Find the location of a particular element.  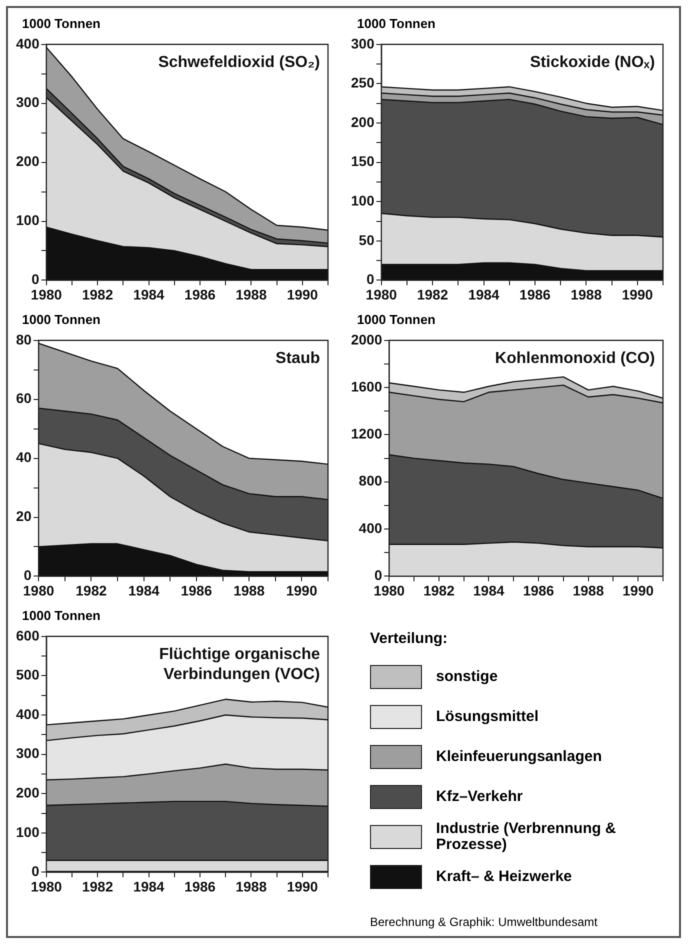

legend-label: Lösungsmittel is located at coordinates (487, 717).